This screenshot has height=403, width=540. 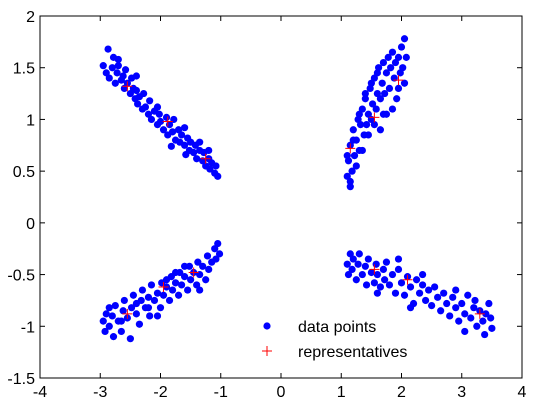 I want to click on x-tick-label: 3, so click(x=461, y=392).